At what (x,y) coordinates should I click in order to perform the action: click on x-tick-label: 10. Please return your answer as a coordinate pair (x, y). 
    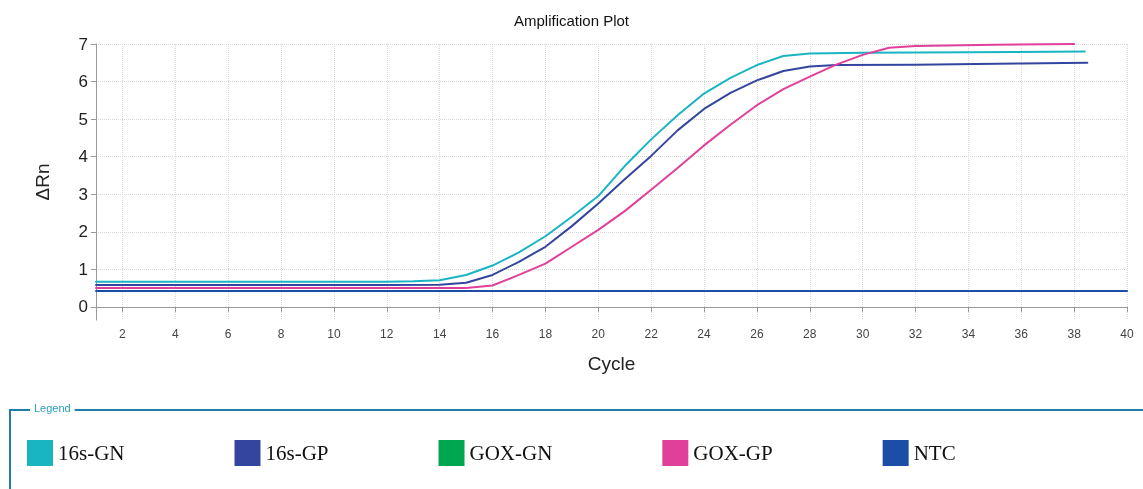
    Looking at the image, I should click on (334, 334).